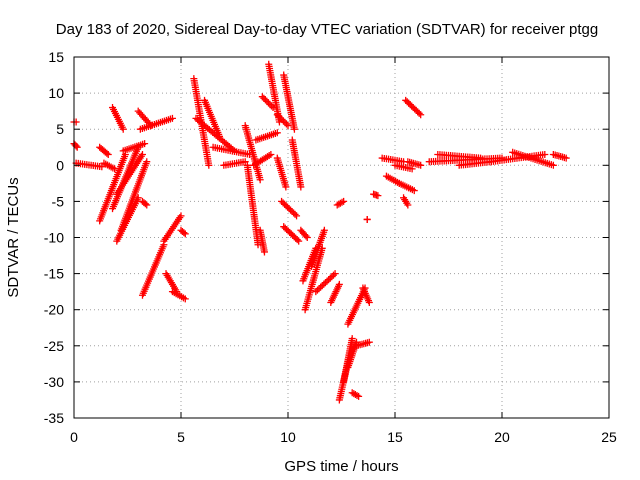  What do you see at coordinates (13, 237) in the screenshot?
I see `y-axis-title: SDTVAR / TECUs` at bounding box center [13, 237].